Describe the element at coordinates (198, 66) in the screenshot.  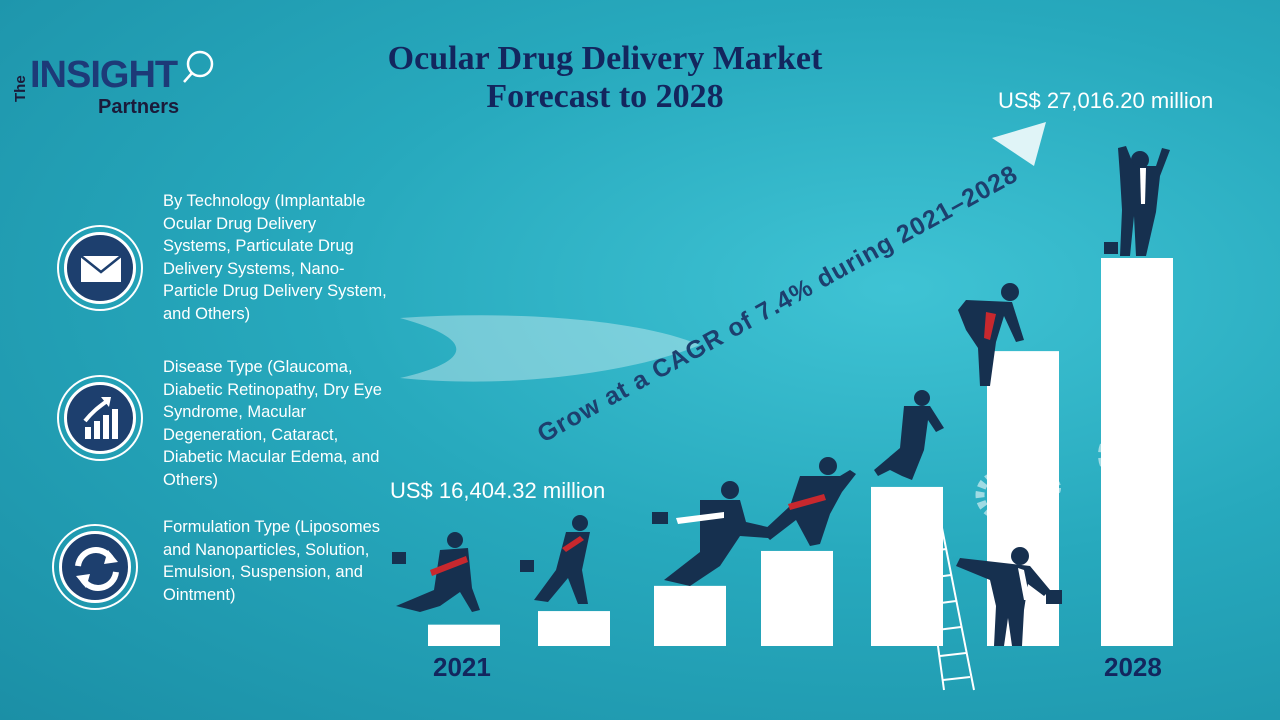
I see `logo-swoosh-icon` at that location.